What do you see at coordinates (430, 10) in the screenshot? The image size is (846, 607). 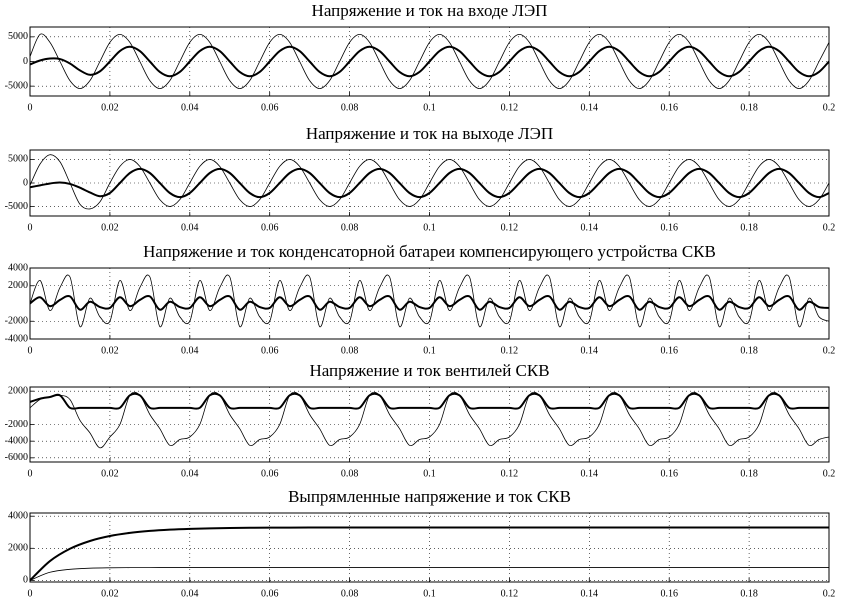 I see `chart-title: Напряжение и ток на входе ЛЭП` at bounding box center [430, 10].